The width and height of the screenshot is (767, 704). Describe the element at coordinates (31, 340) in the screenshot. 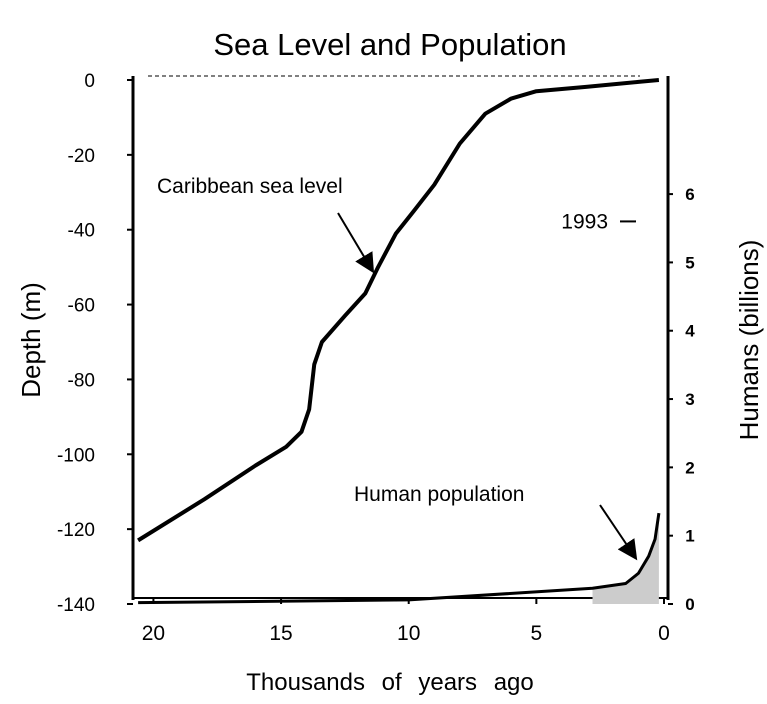

I see `y-axis-label: Depth (m)` at that location.